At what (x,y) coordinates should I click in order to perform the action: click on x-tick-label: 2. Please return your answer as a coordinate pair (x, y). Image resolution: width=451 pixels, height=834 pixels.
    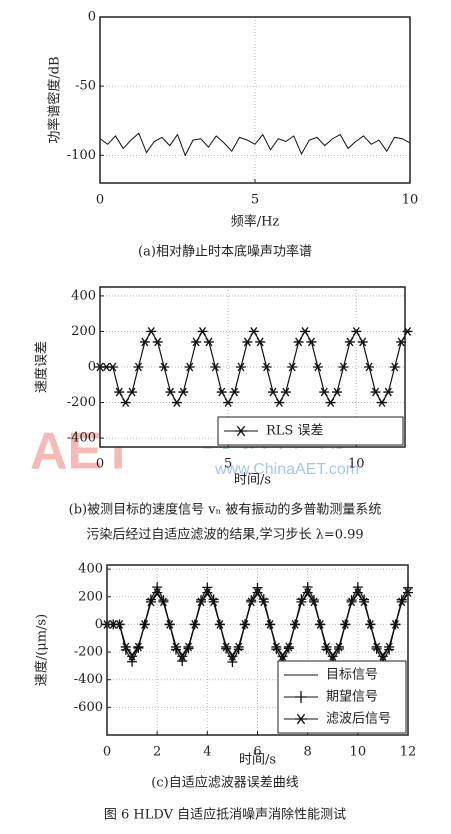
    Looking at the image, I should click on (157, 752).